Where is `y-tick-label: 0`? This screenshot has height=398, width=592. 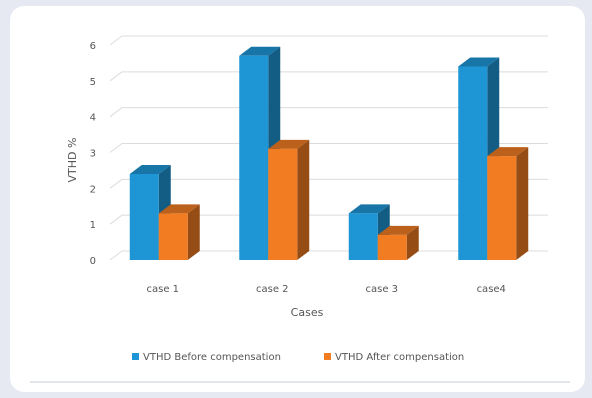
y-tick-label: 0 is located at coordinates (93, 261).